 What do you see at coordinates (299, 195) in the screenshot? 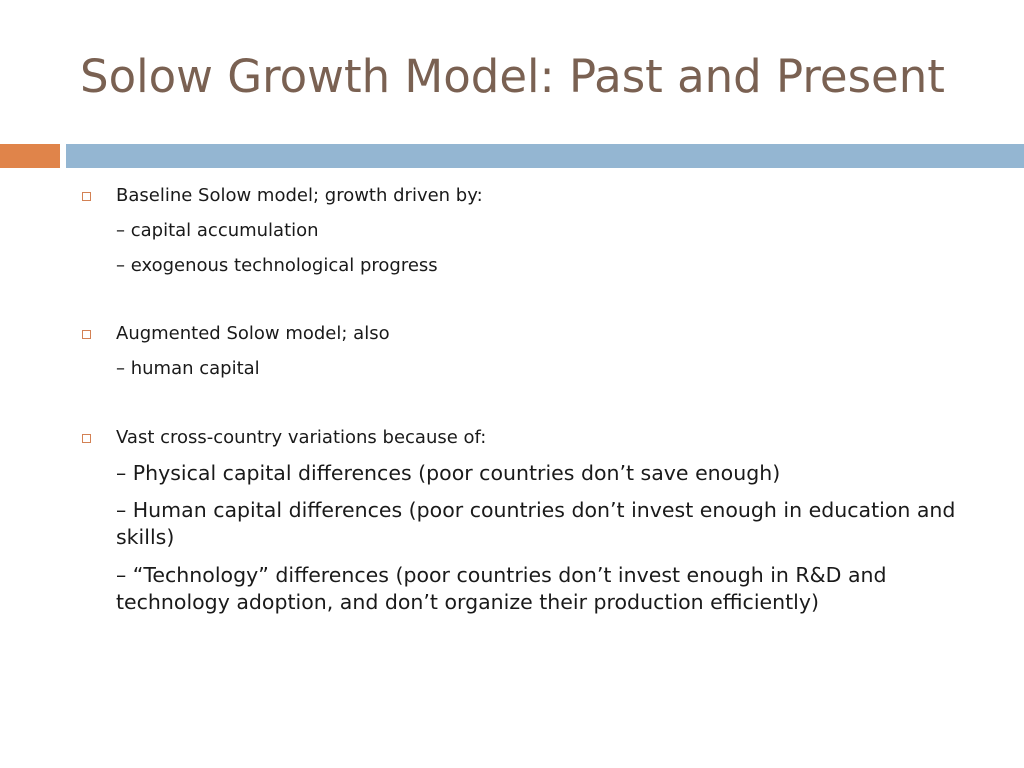
I see `bullet-heading: Baseline Solow model; growth driven by:` at bounding box center [299, 195].